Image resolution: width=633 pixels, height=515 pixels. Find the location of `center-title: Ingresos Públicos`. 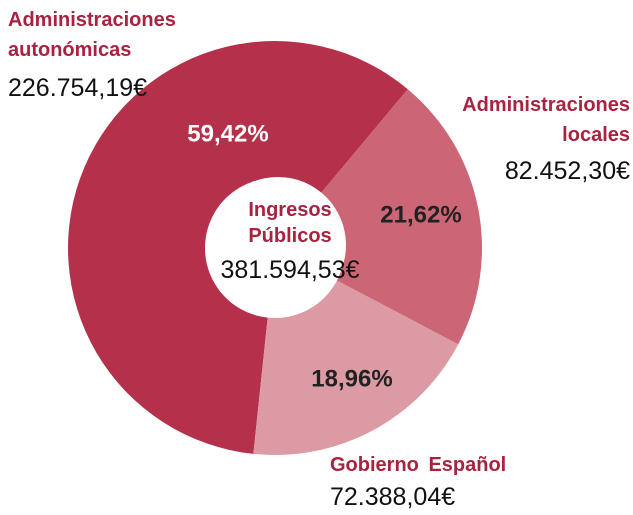

center-title: Ingresos Públicos is located at coordinates (290, 223).